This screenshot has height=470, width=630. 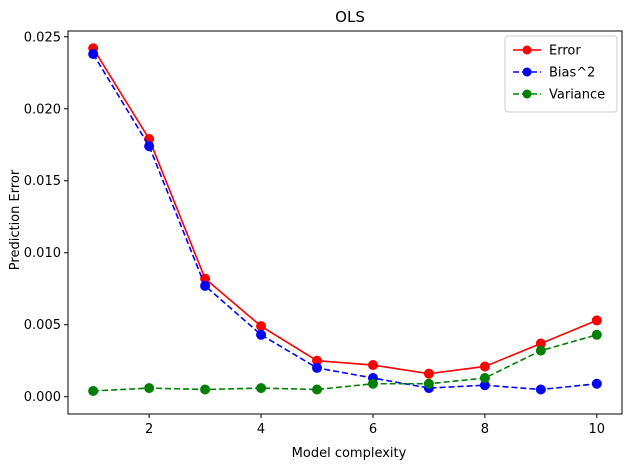 I want to click on y-tick-label: 0.005, so click(x=42, y=325).